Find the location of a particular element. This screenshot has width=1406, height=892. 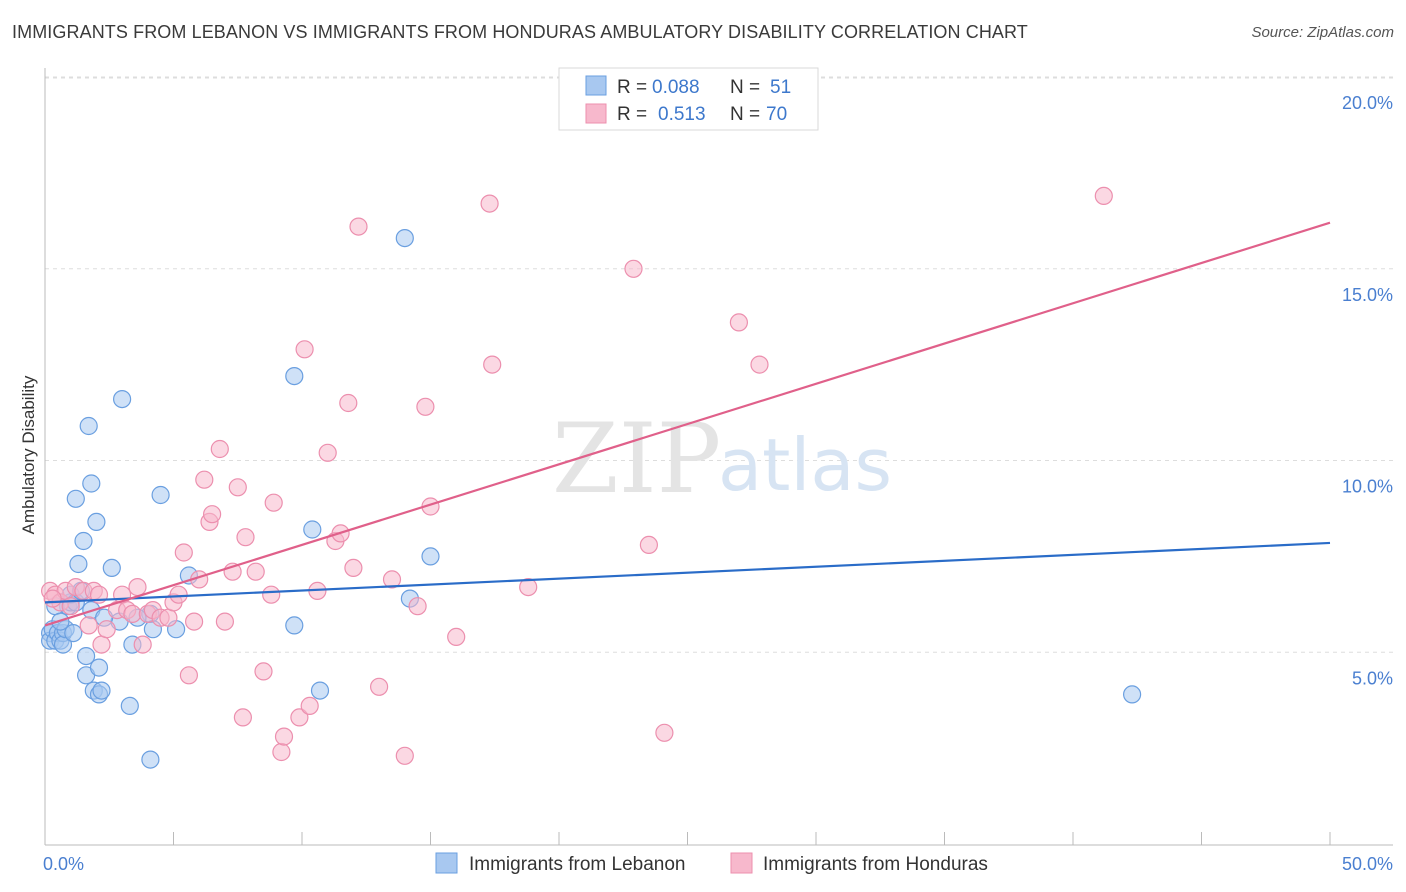

legend-swatch-honduras is located at coordinates (596, 113).